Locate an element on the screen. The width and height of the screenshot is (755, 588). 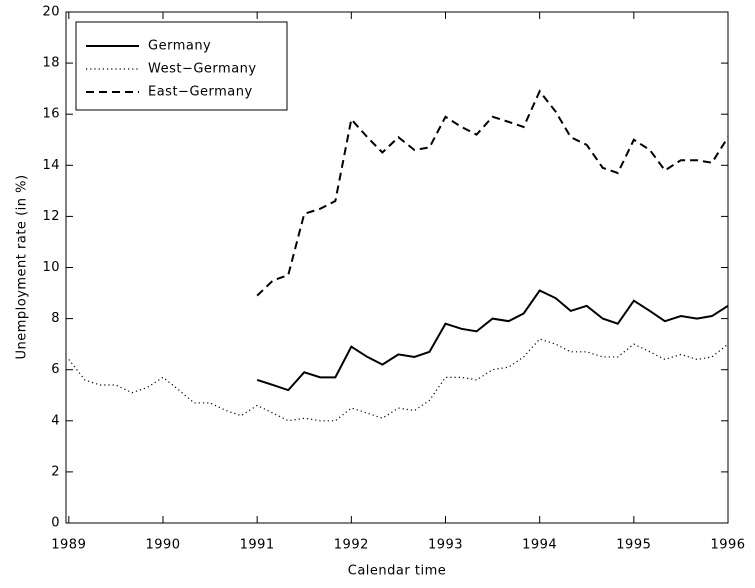
legend-label: East−Germany is located at coordinates (200, 92).